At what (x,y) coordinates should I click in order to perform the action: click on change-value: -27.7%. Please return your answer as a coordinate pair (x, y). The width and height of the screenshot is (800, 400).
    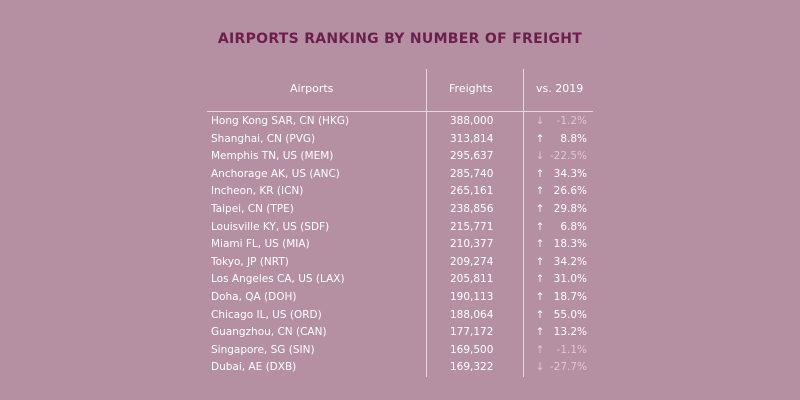
    Looking at the image, I should click on (568, 367).